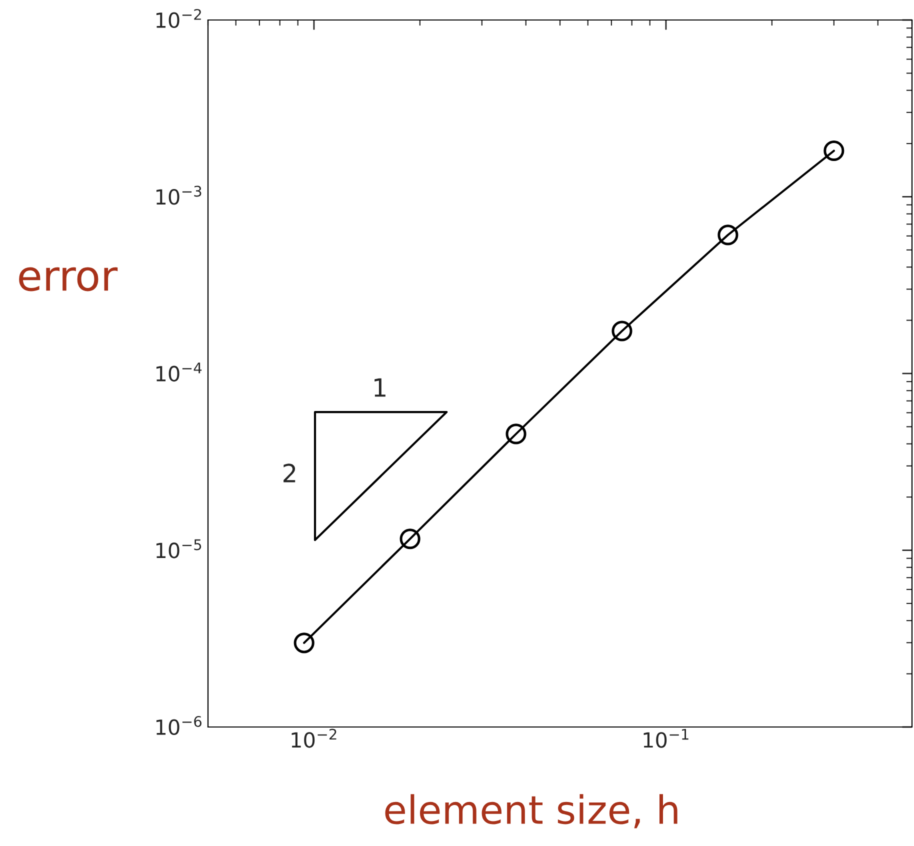 This screenshot has width=914, height=846. Describe the element at coordinates (531, 811) in the screenshot. I see `x-axis-title: element size, h` at that location.